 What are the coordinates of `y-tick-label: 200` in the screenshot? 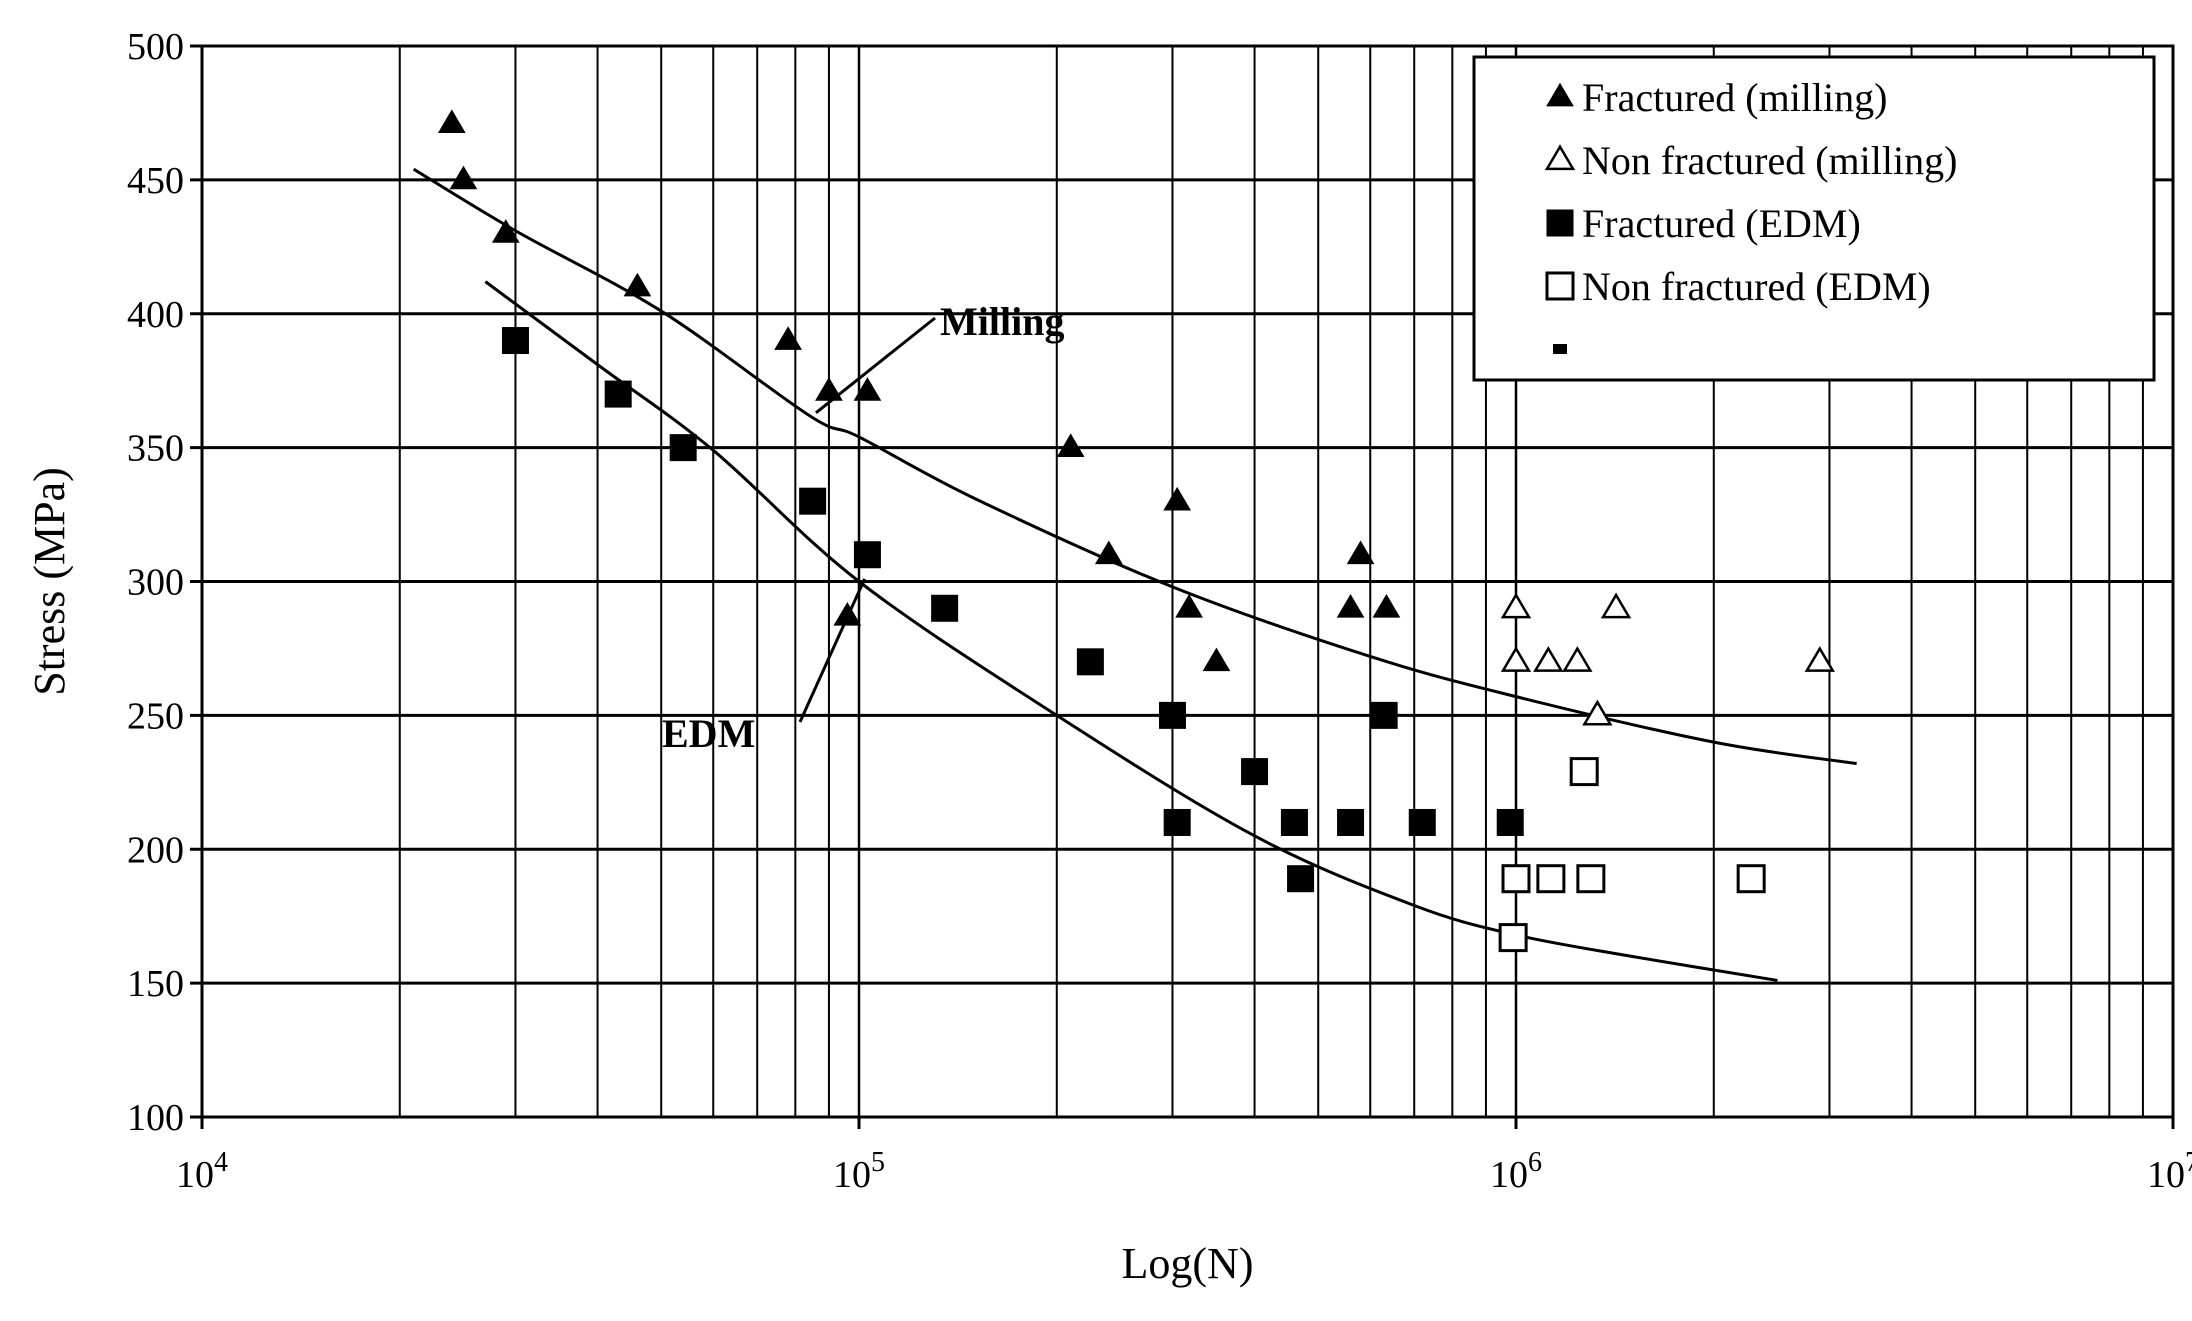 It's located at (155, 850).